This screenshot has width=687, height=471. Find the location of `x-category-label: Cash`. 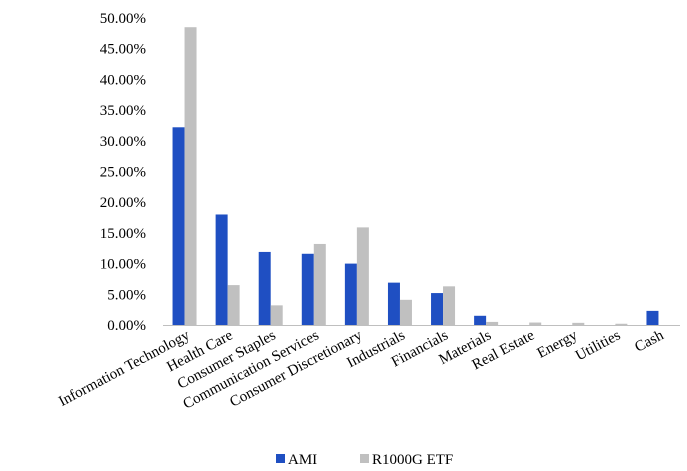

x-category-label: Cash is located at coordinates (649, 341).